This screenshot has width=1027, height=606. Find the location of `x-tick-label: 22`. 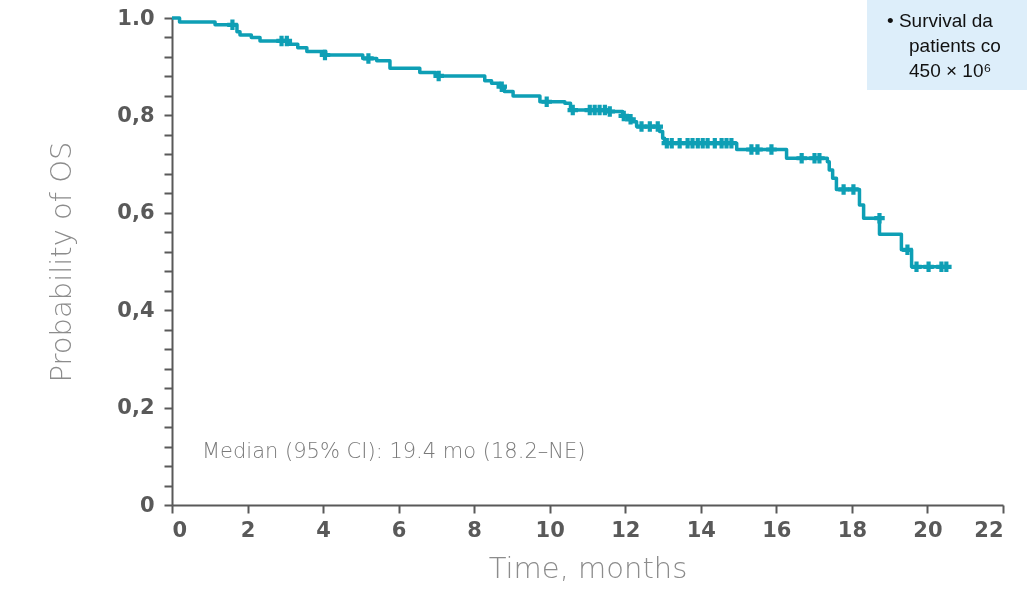

x-tick-label: 22 is located at coordinates (989, 529).